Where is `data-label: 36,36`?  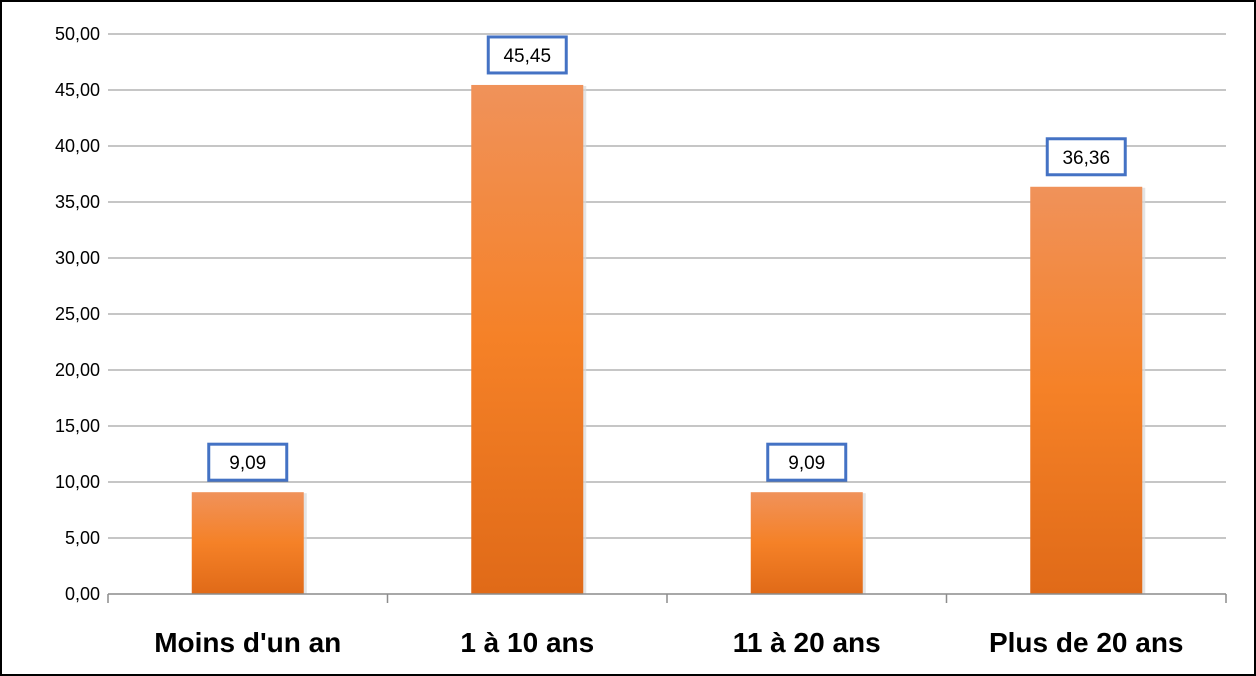 data-label: 36,36 is located at coordinates (1086, 158).